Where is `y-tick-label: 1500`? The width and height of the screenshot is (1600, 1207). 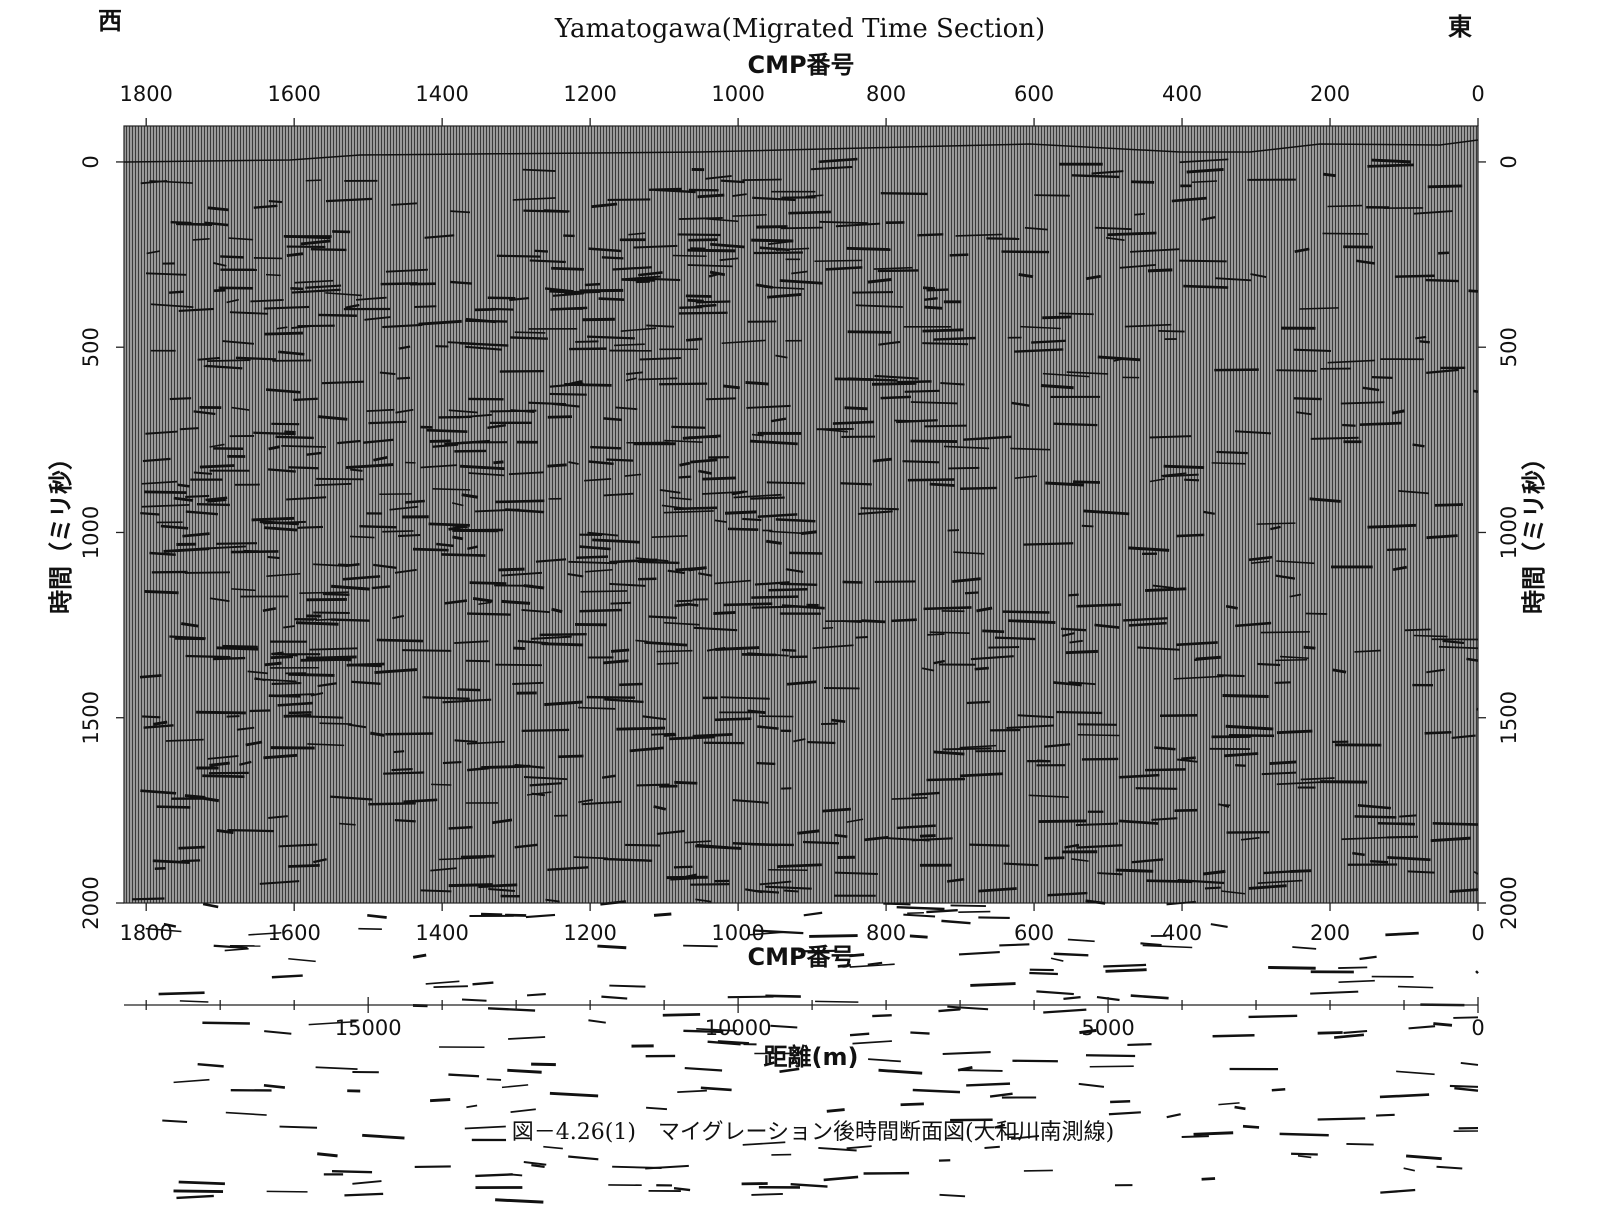
y-tick-label: 1500 is located at coordinates (1509, 717).